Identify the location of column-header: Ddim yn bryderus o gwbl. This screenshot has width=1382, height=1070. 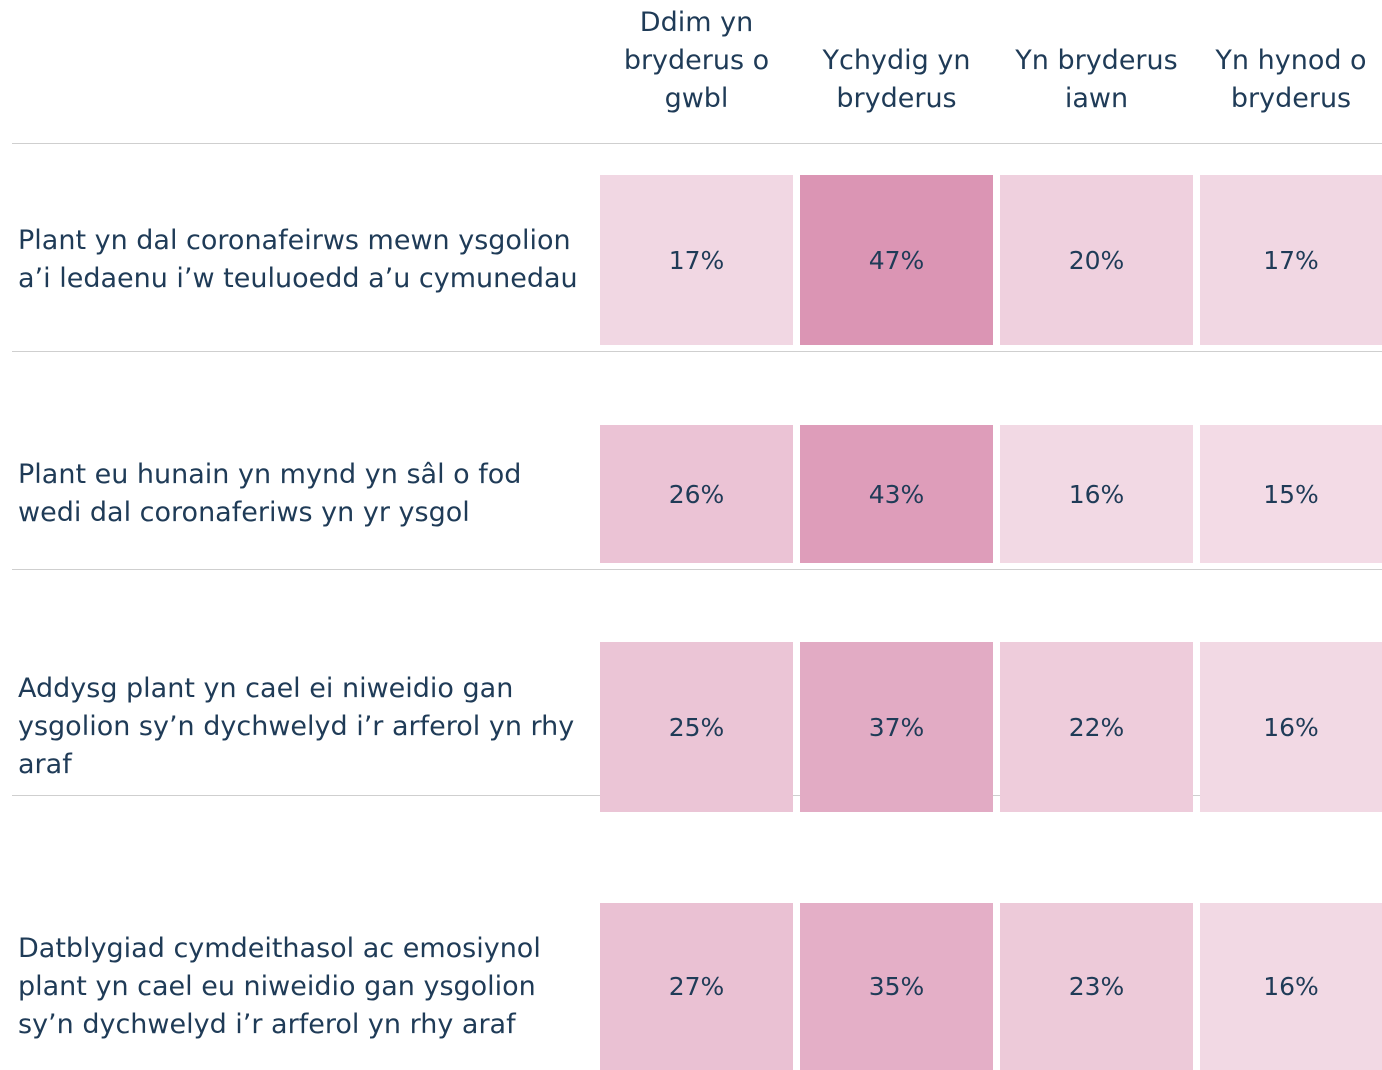
(696, 60).